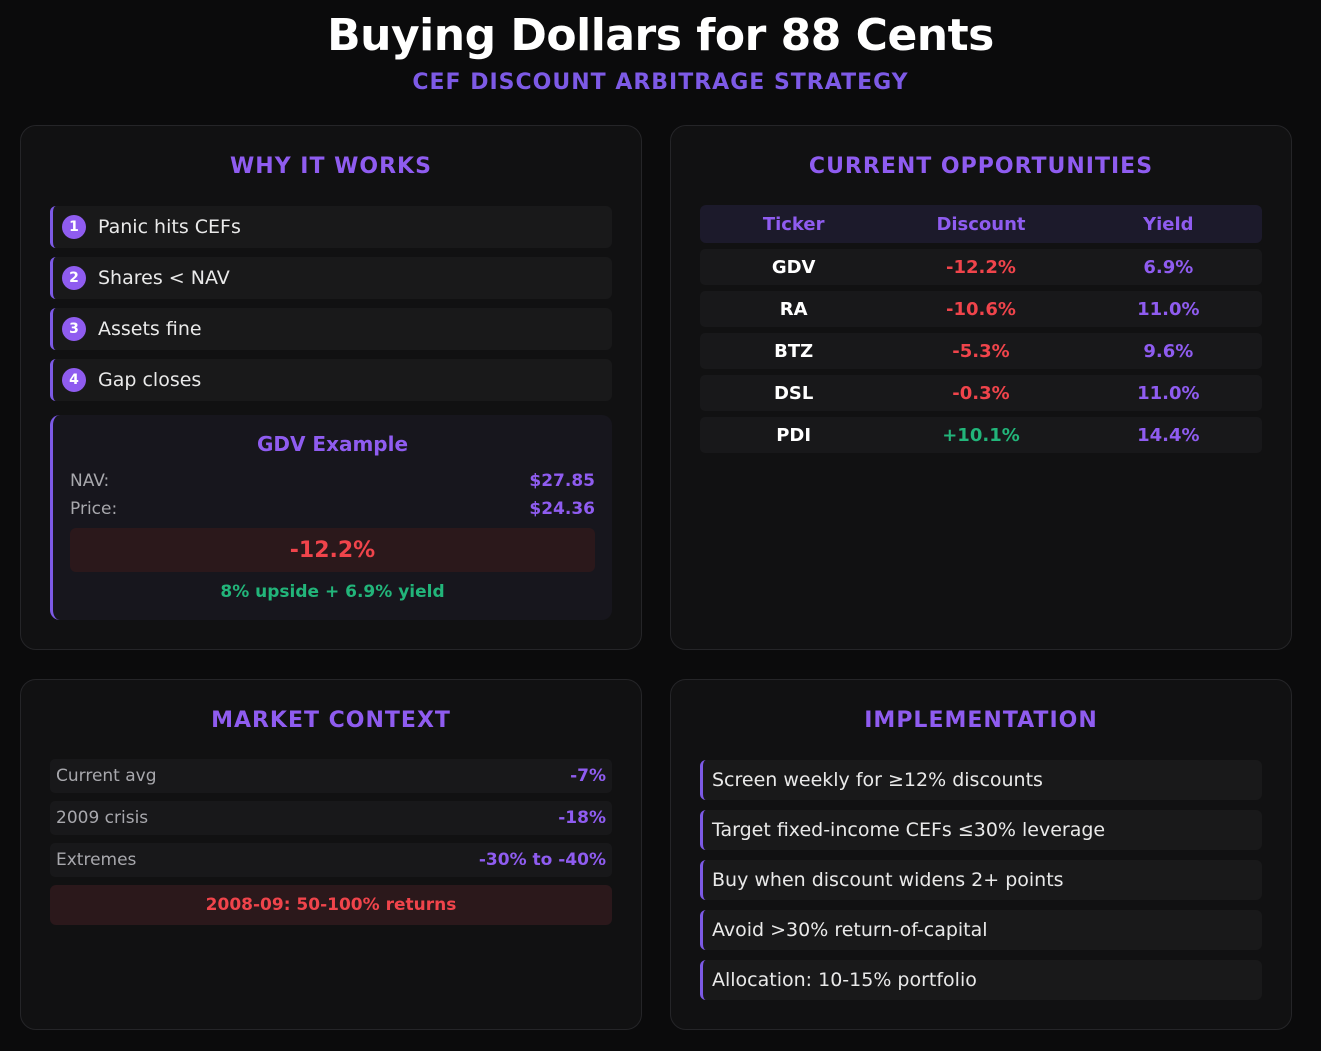 This screenshot has height=1051, width=1321. What do you see at coordinates (331, 278) in the screenshot?
I see `step-item: 2 Shares < NAV` at bounding box center [331, 278].